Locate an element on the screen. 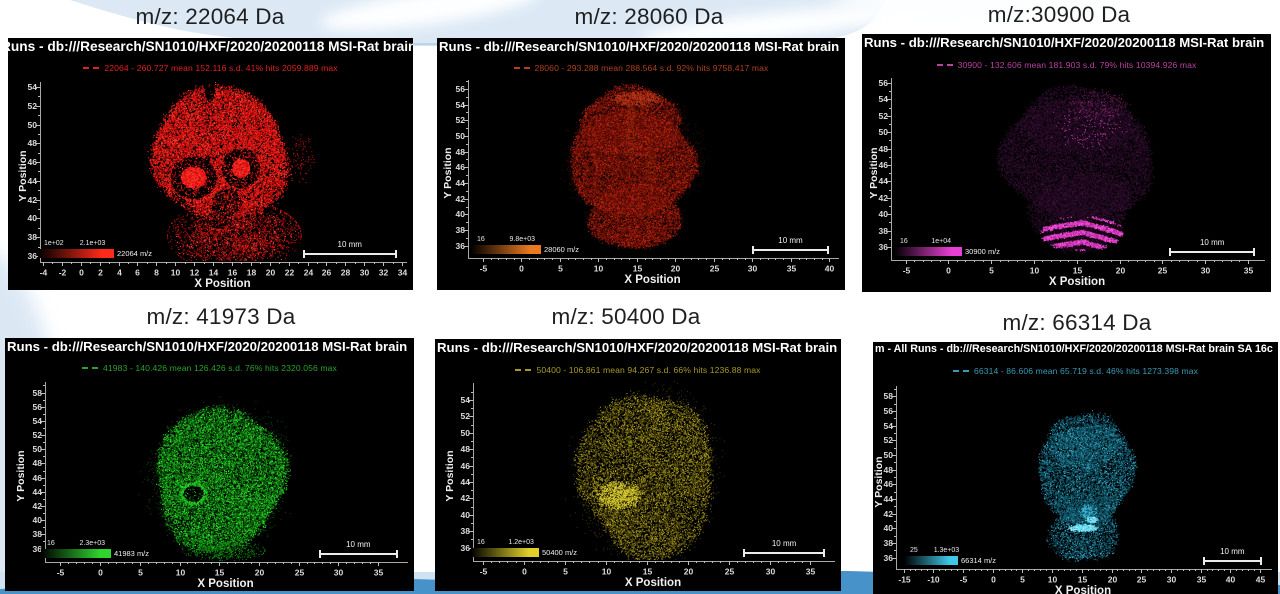  panel-heading: m/z: 66314 Da is located at coordinates (1077, 322).